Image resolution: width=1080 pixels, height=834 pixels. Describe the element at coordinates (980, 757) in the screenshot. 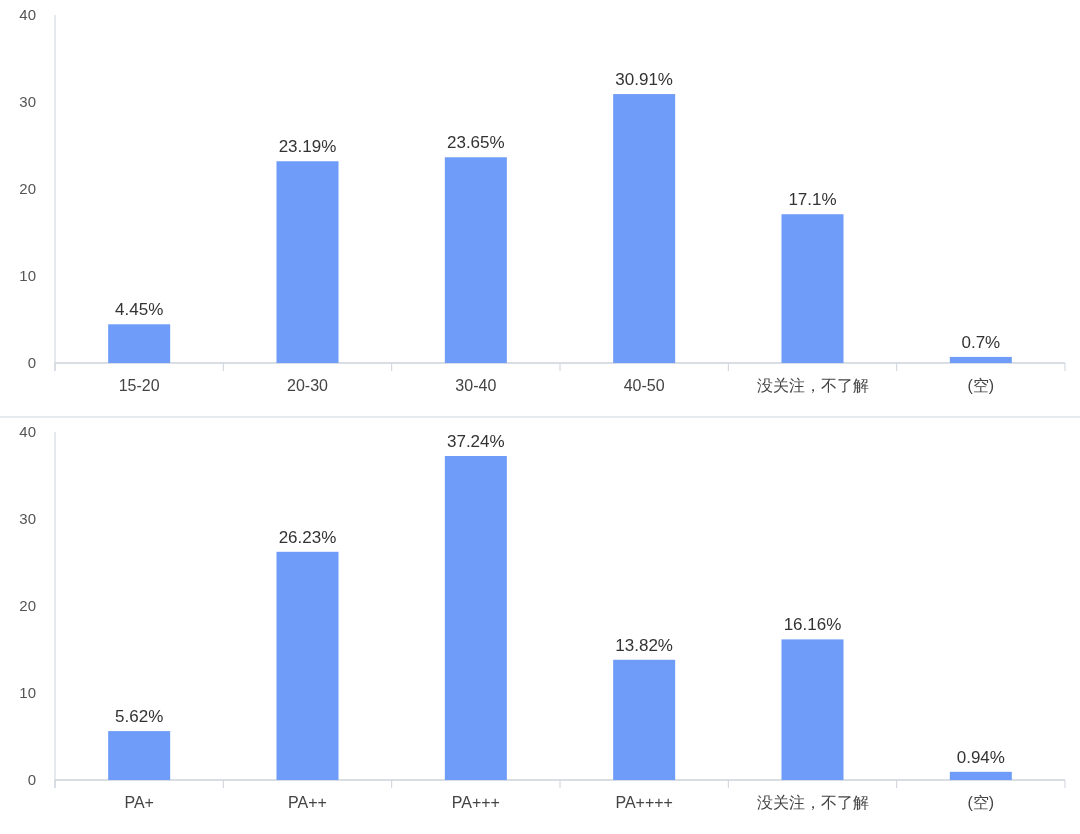

I see `data-label: 0.94%` at that location.